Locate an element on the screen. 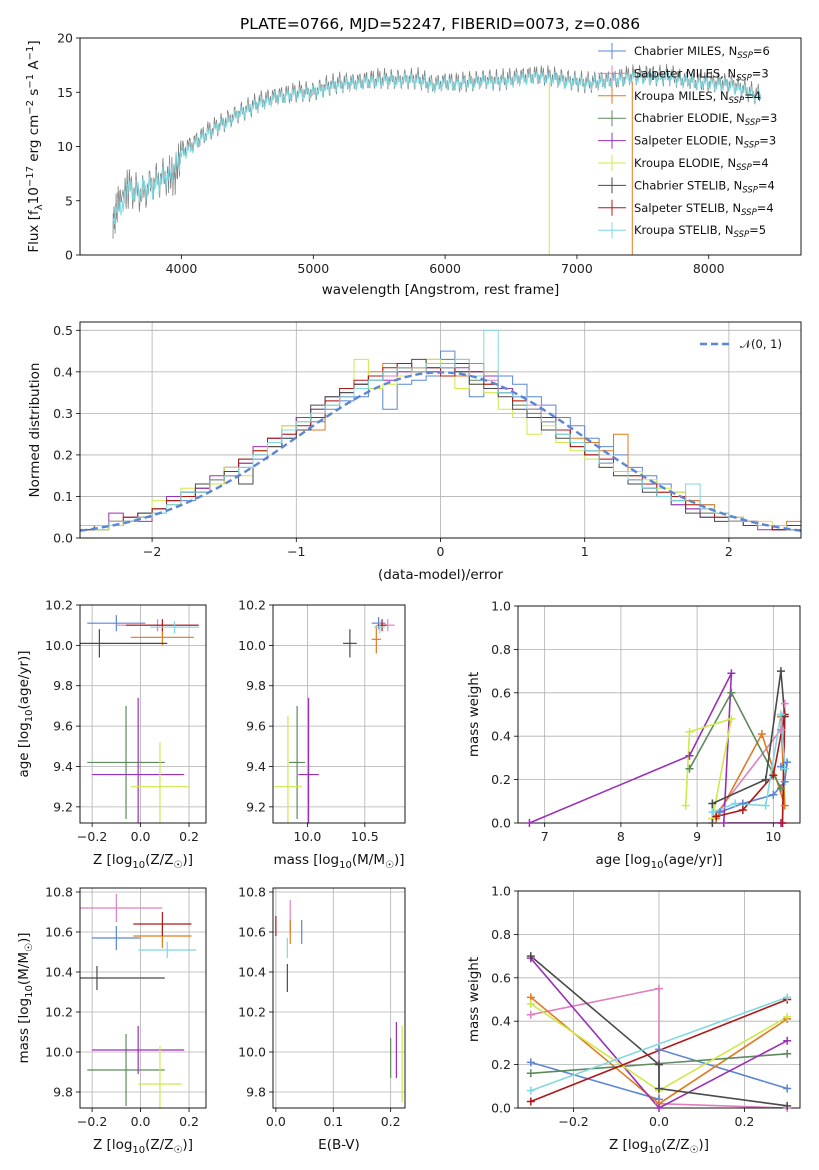  mass-vs-Z-ytick-label: 10.2 is located at coordinates (59, 1012).